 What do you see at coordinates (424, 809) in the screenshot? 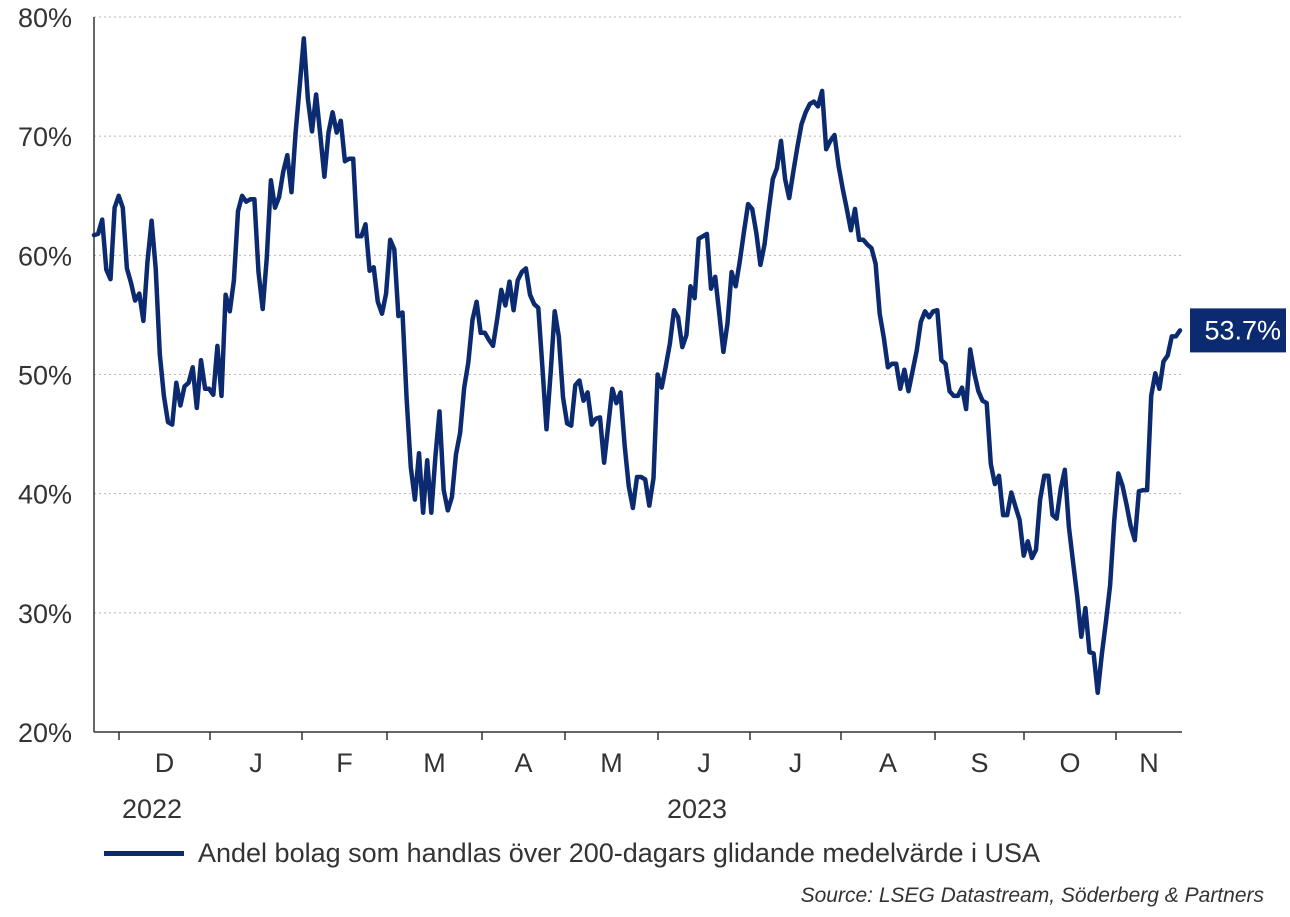
I see `x-axis-year-labels: 2022 2023` at bounding box center [424, 809].